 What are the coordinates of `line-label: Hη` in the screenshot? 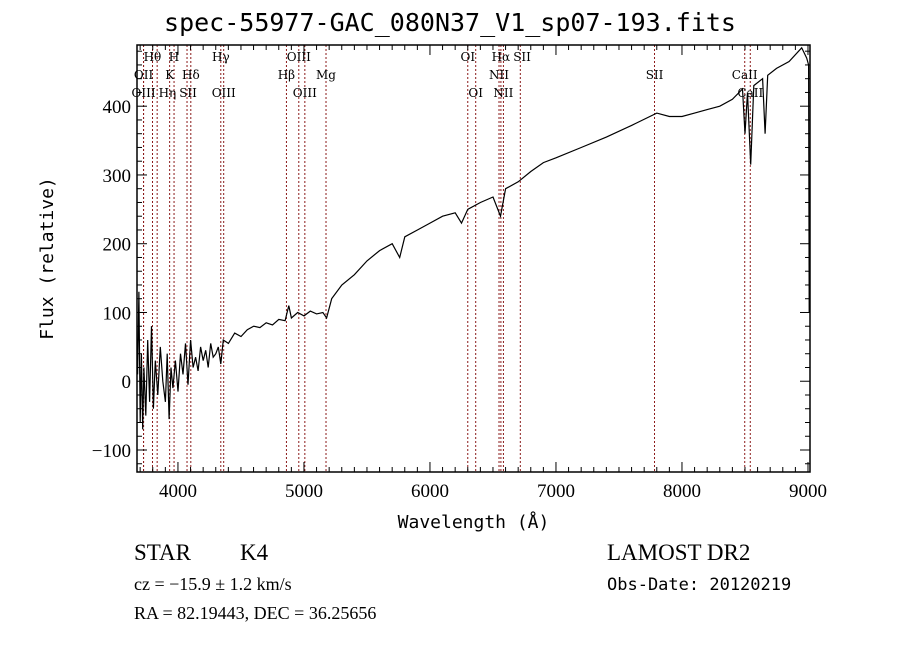 It's located at (168, 93).